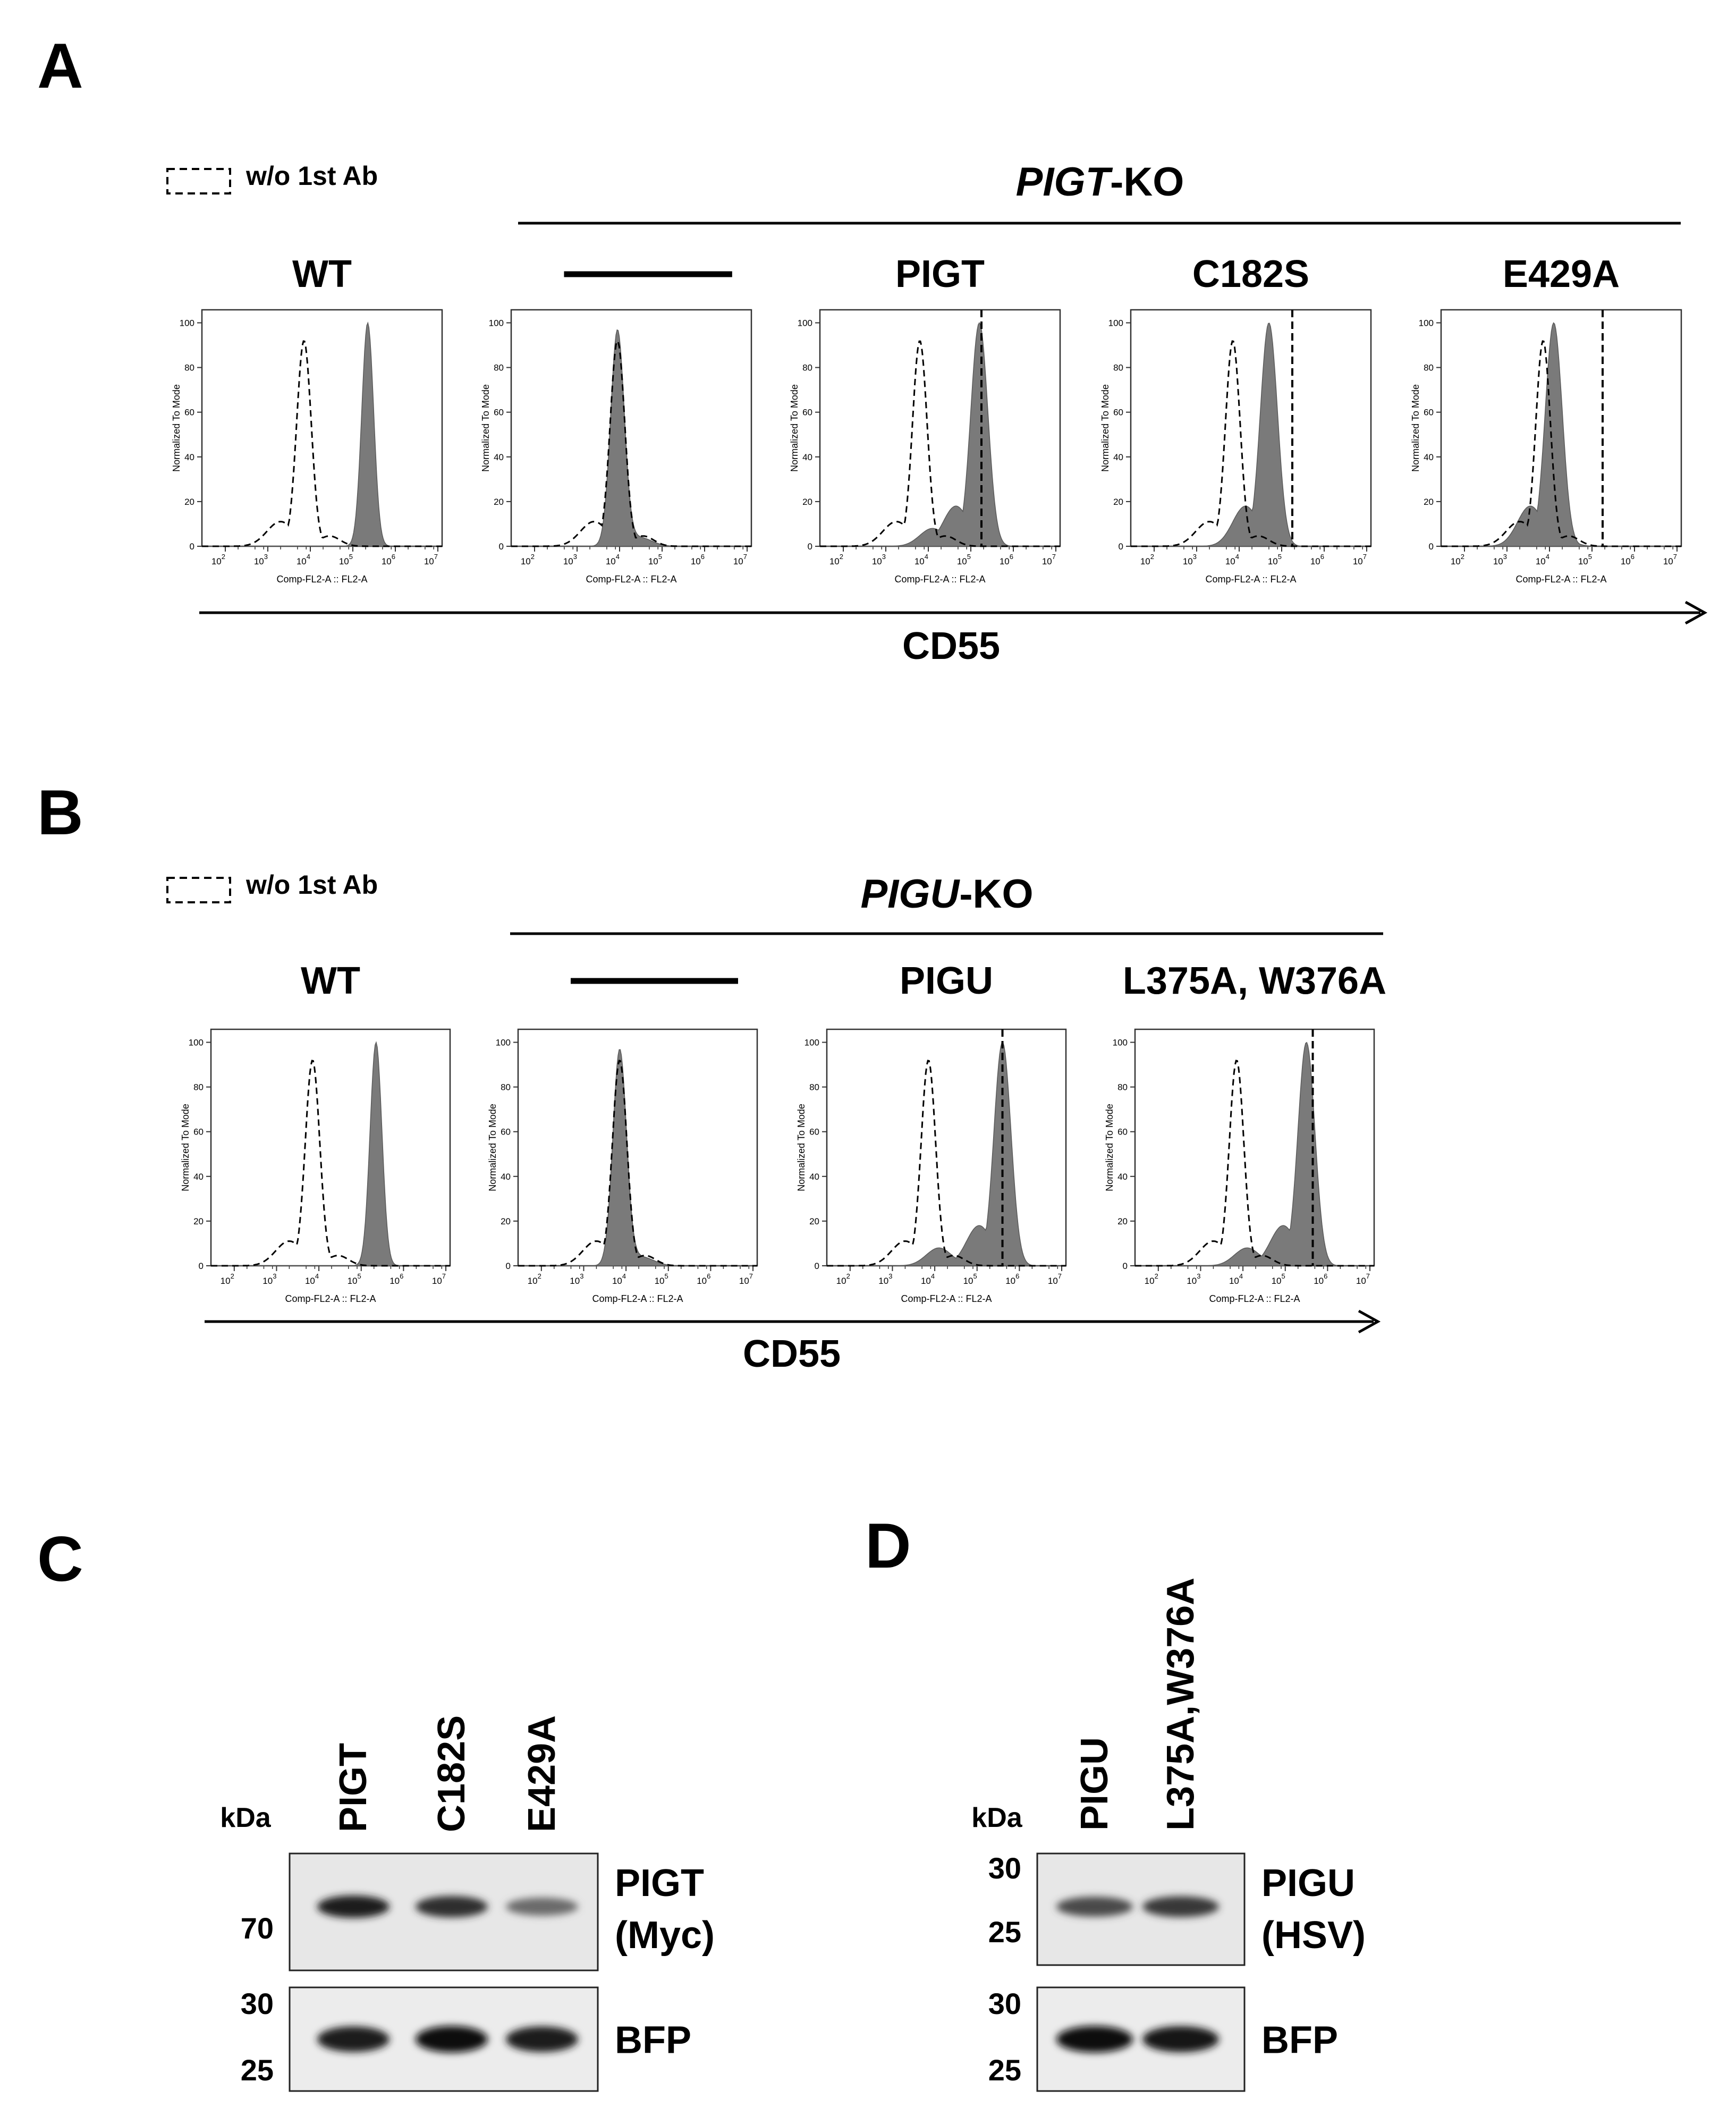 The width and height of the screenshot is (1736, 2116). Describe the element at coordinates (542, 1774) in the screenshot. I see `panel-c-lane-label: E429A` at that location.